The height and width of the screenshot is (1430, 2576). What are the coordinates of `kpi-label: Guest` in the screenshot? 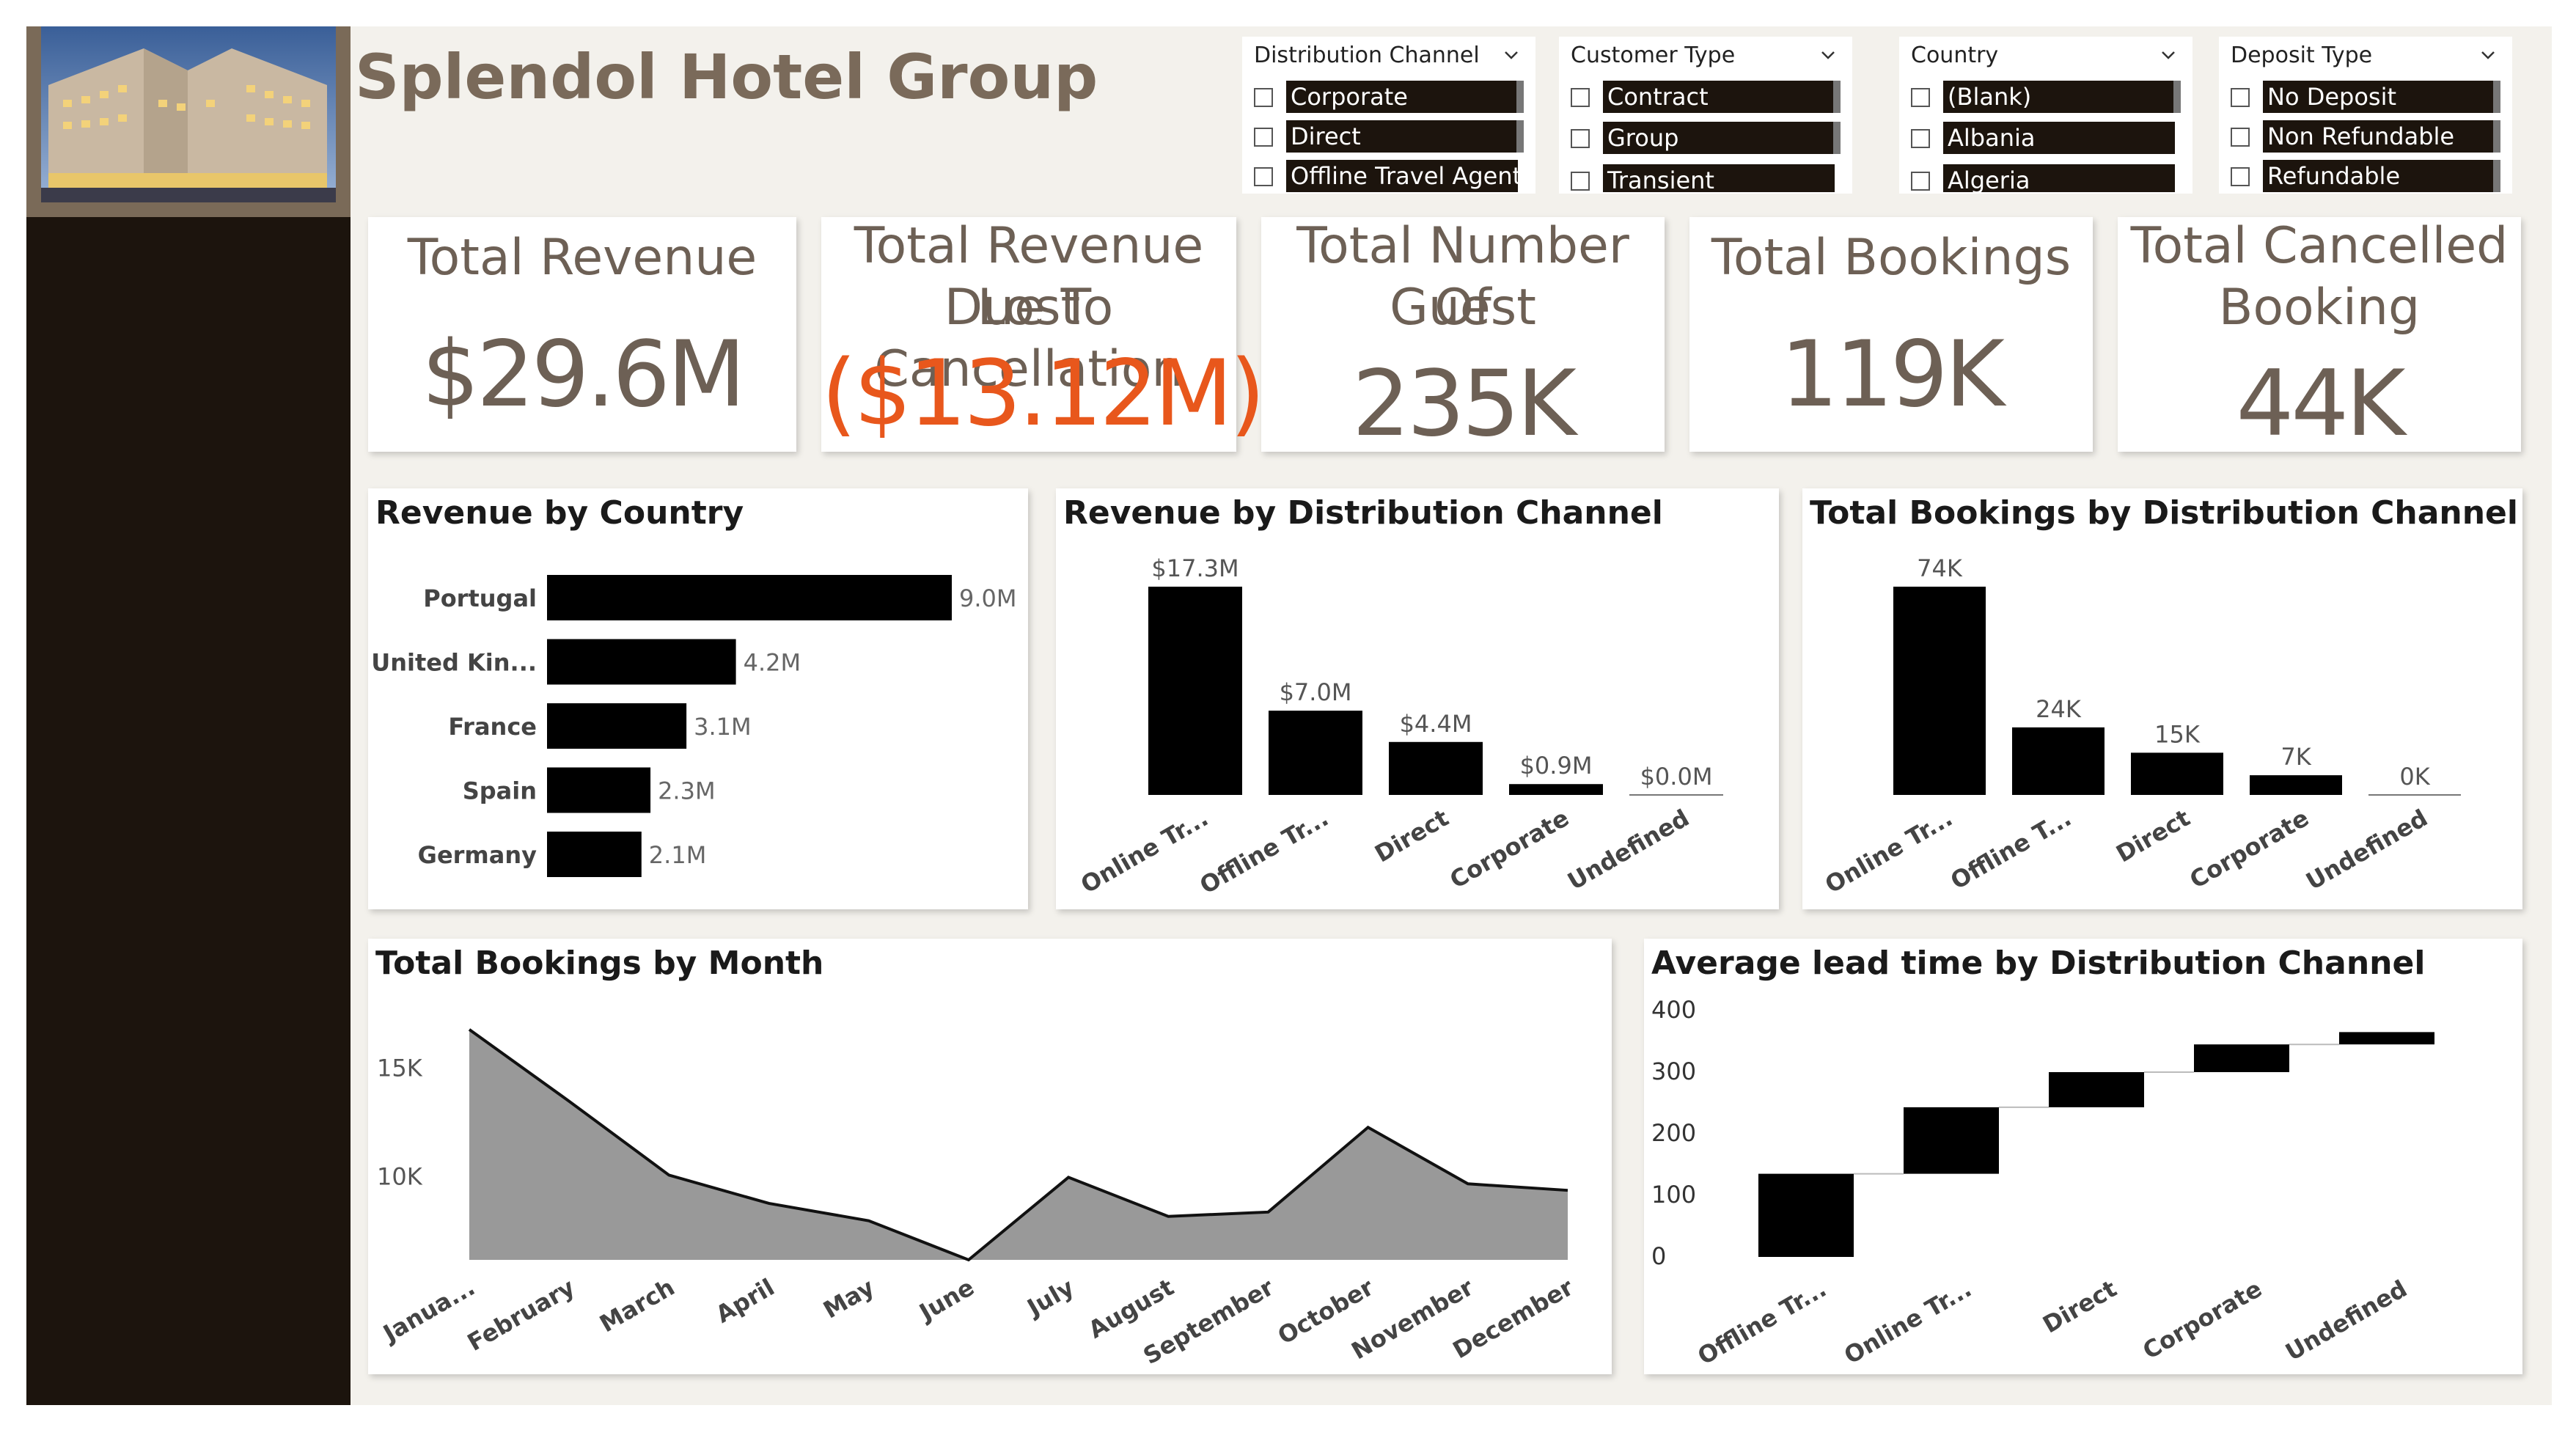 It's located at (1463, 308).